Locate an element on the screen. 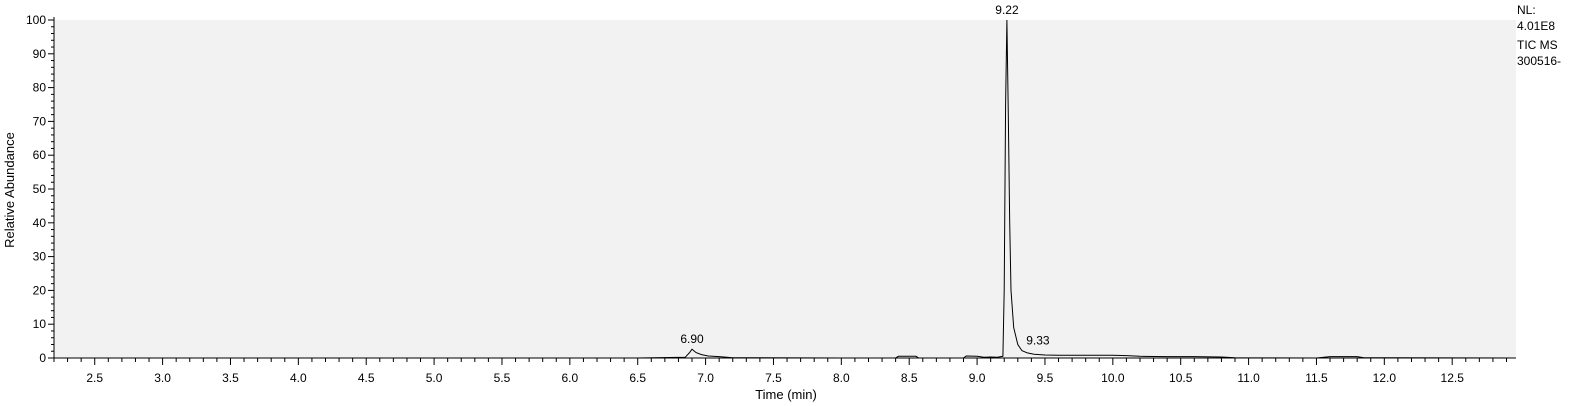  x-tick-label: 10.0 is located at coordinates (1113, 378).